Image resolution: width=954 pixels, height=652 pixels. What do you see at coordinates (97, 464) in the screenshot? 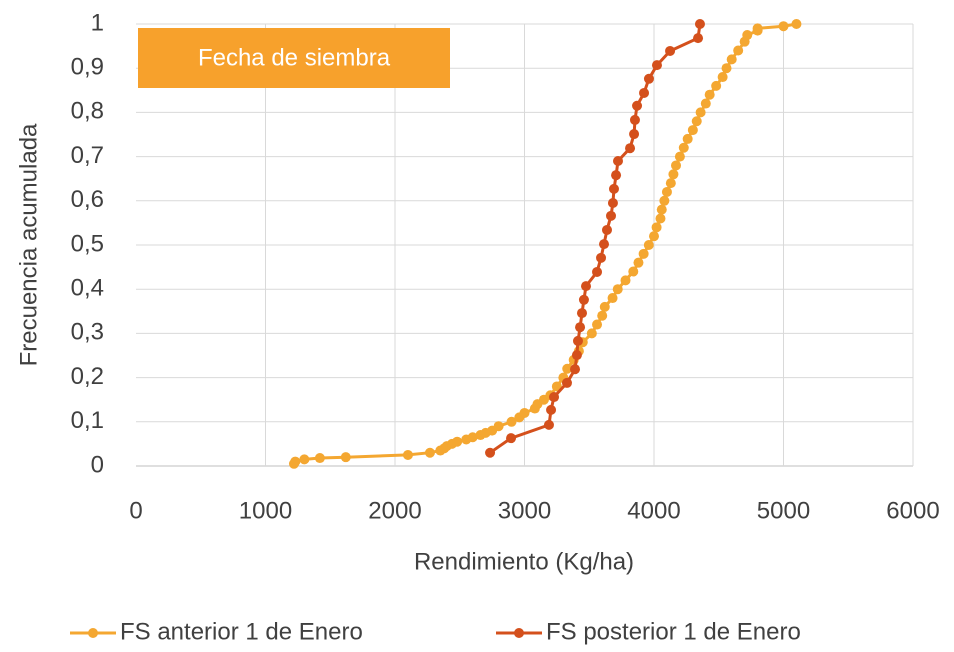
I see `y-tick-label: 0` at bounding box center [97, 464].